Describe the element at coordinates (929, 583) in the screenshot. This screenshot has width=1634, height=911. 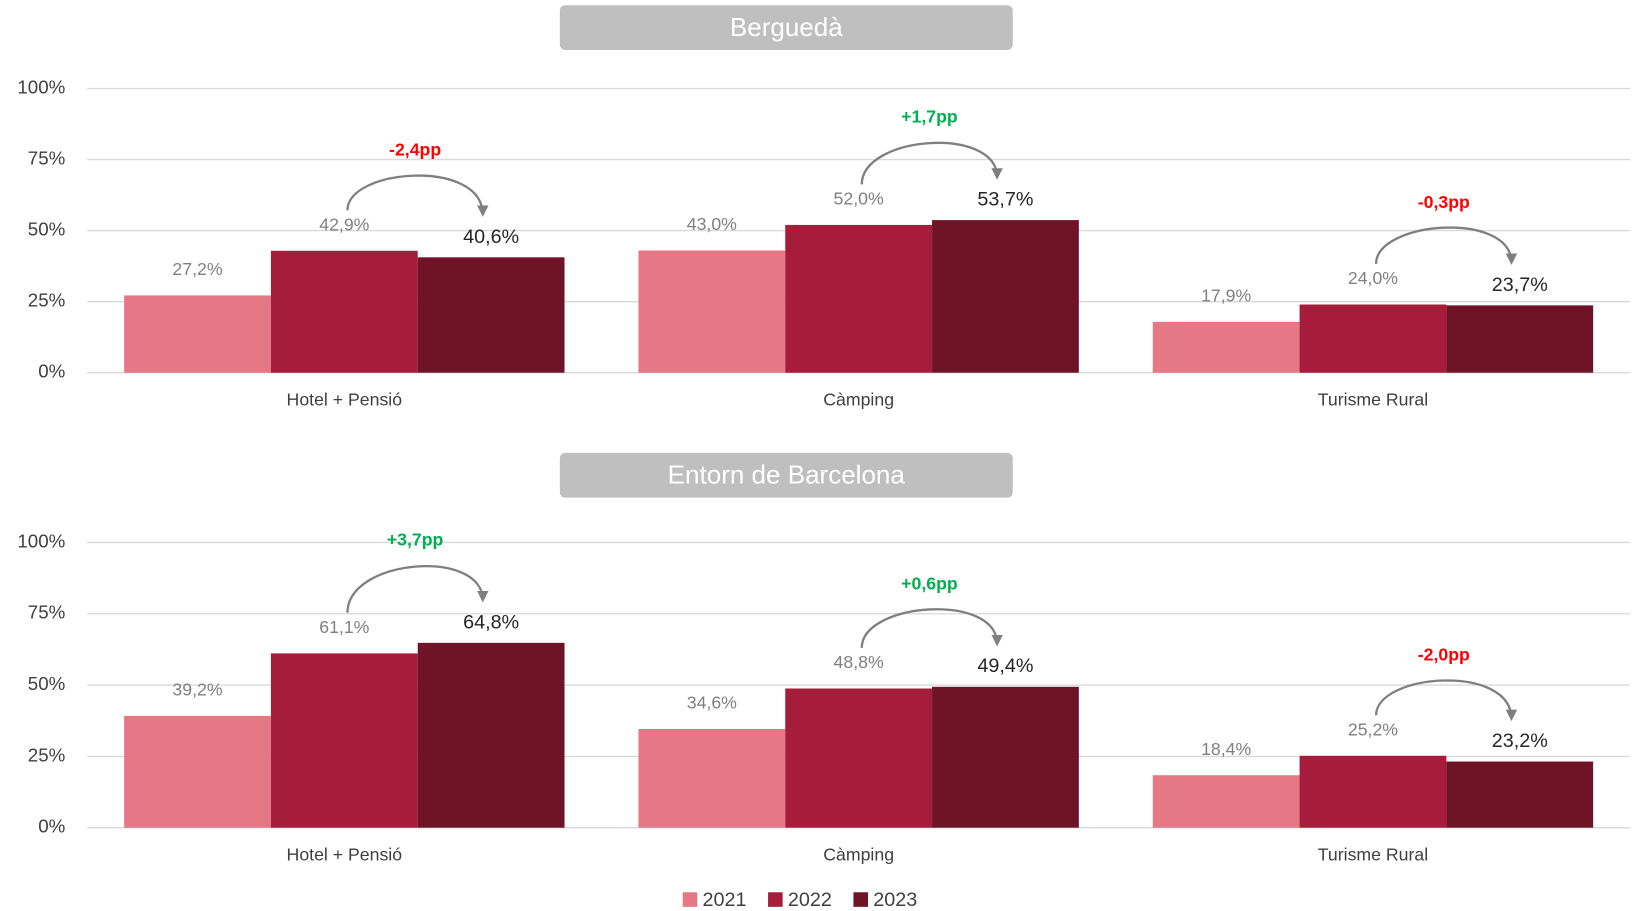
I see `annotation-label: +0,6pp` at that location.